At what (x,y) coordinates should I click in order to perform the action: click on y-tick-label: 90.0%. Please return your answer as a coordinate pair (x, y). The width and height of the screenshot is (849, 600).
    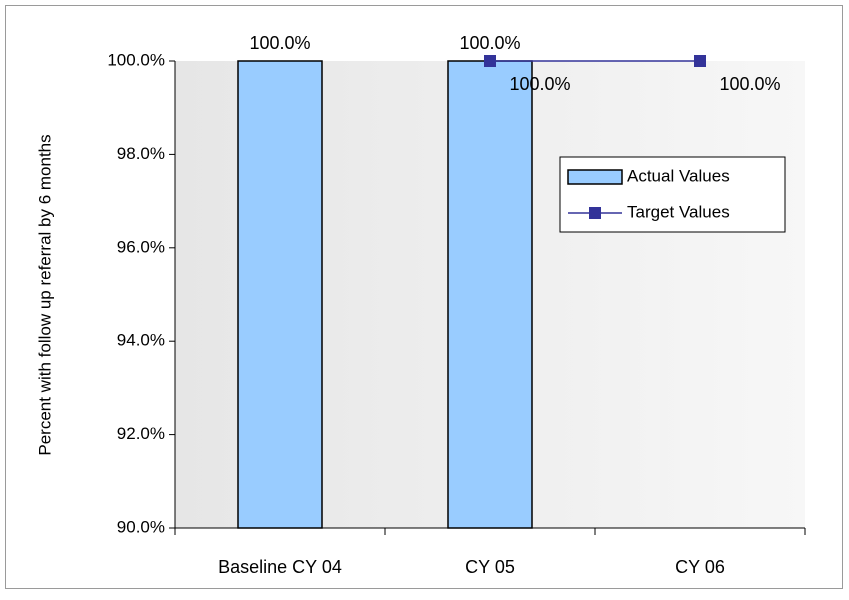
    Looking at the image, I should click on (141, 526).